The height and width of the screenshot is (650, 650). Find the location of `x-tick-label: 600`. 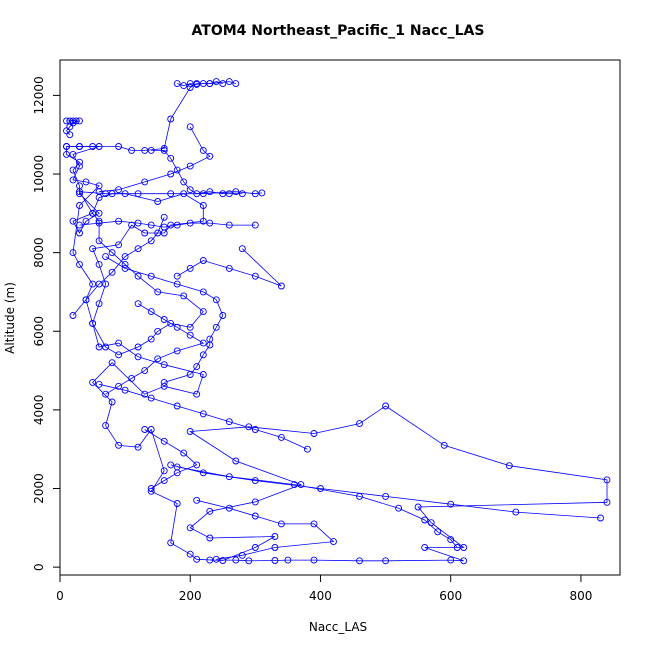

x-tick-label: 600 is located at coordinates (450, 596).